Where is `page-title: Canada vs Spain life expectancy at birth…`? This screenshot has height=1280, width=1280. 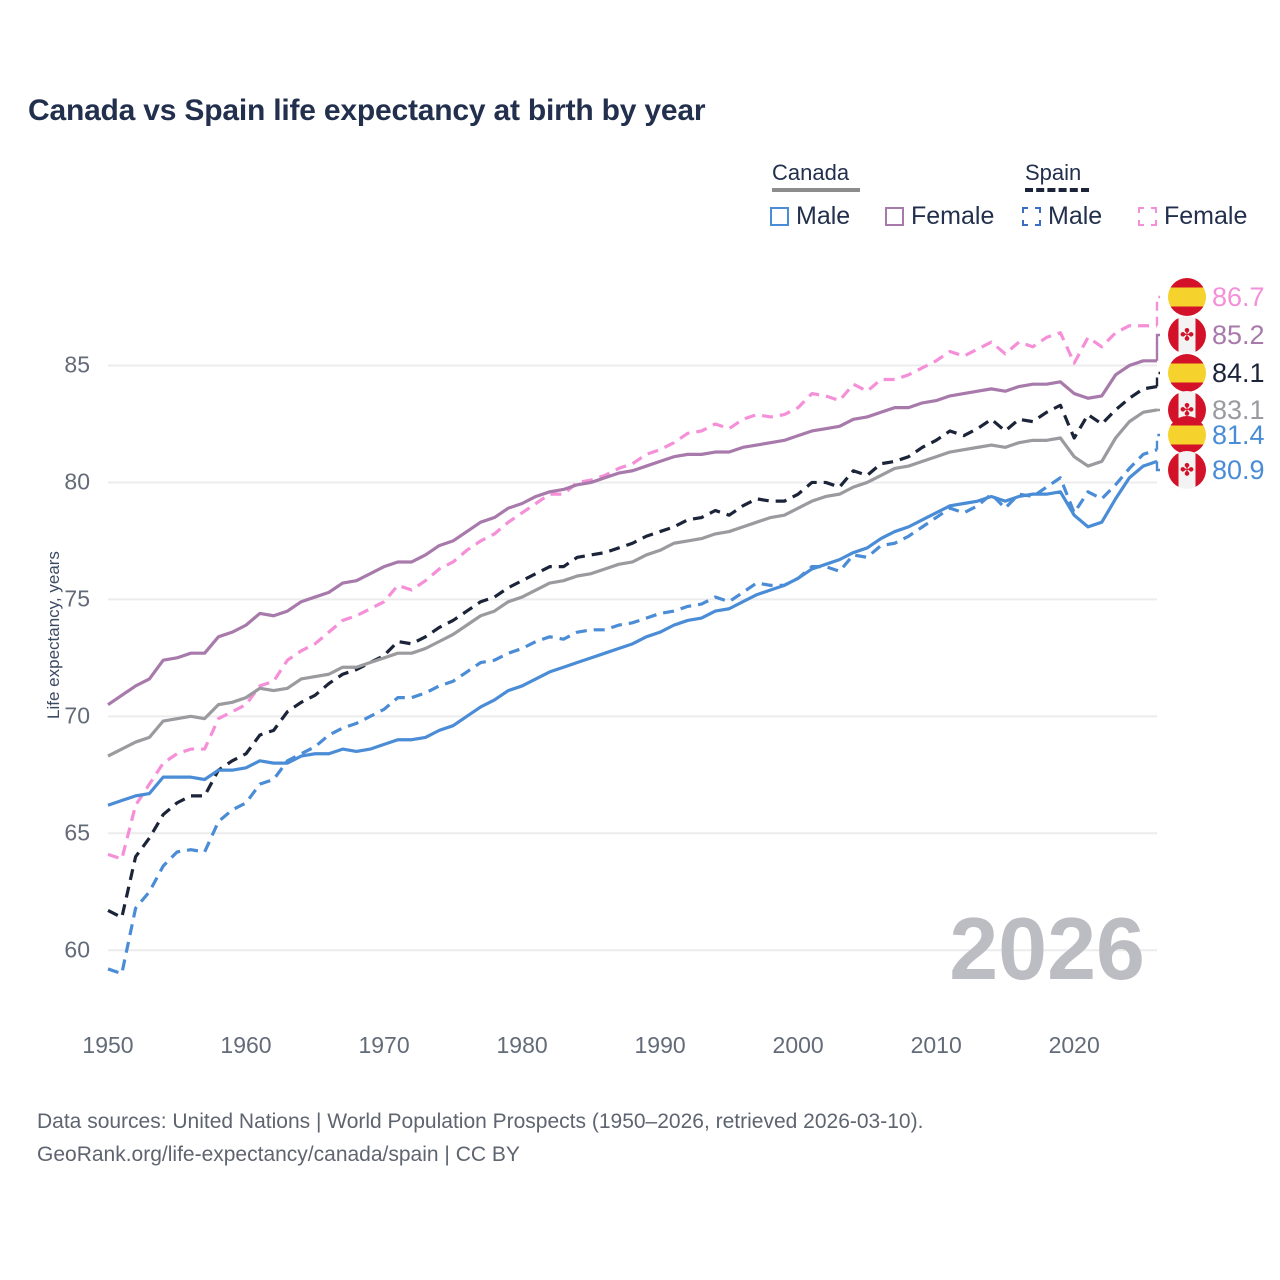
page-title: Canada vs Spain life expectancy at birth… is located at coordinates (367, 110).